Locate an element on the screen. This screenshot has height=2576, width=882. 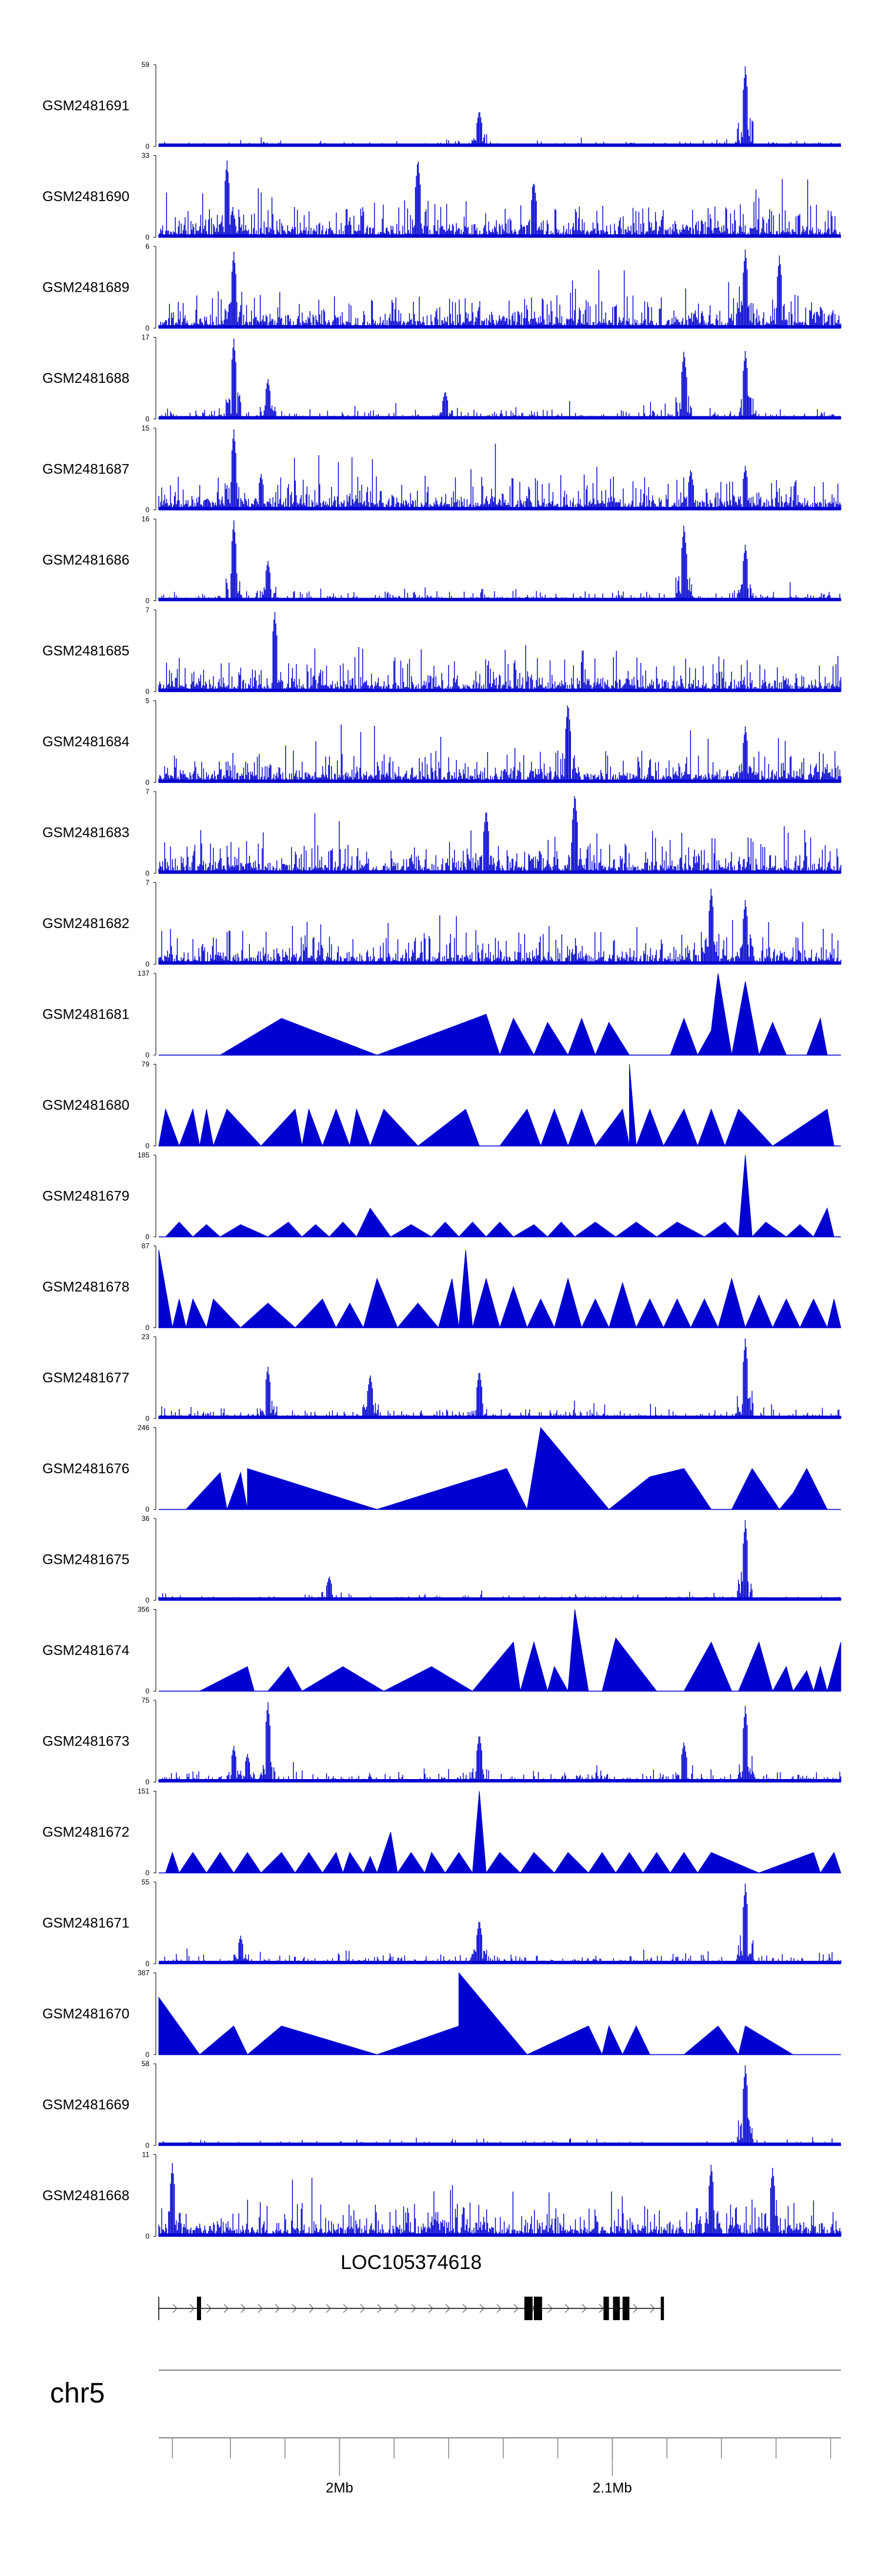
track-GSM2481688: GSM2481688 17 0 is located at coordinates (441, 378).